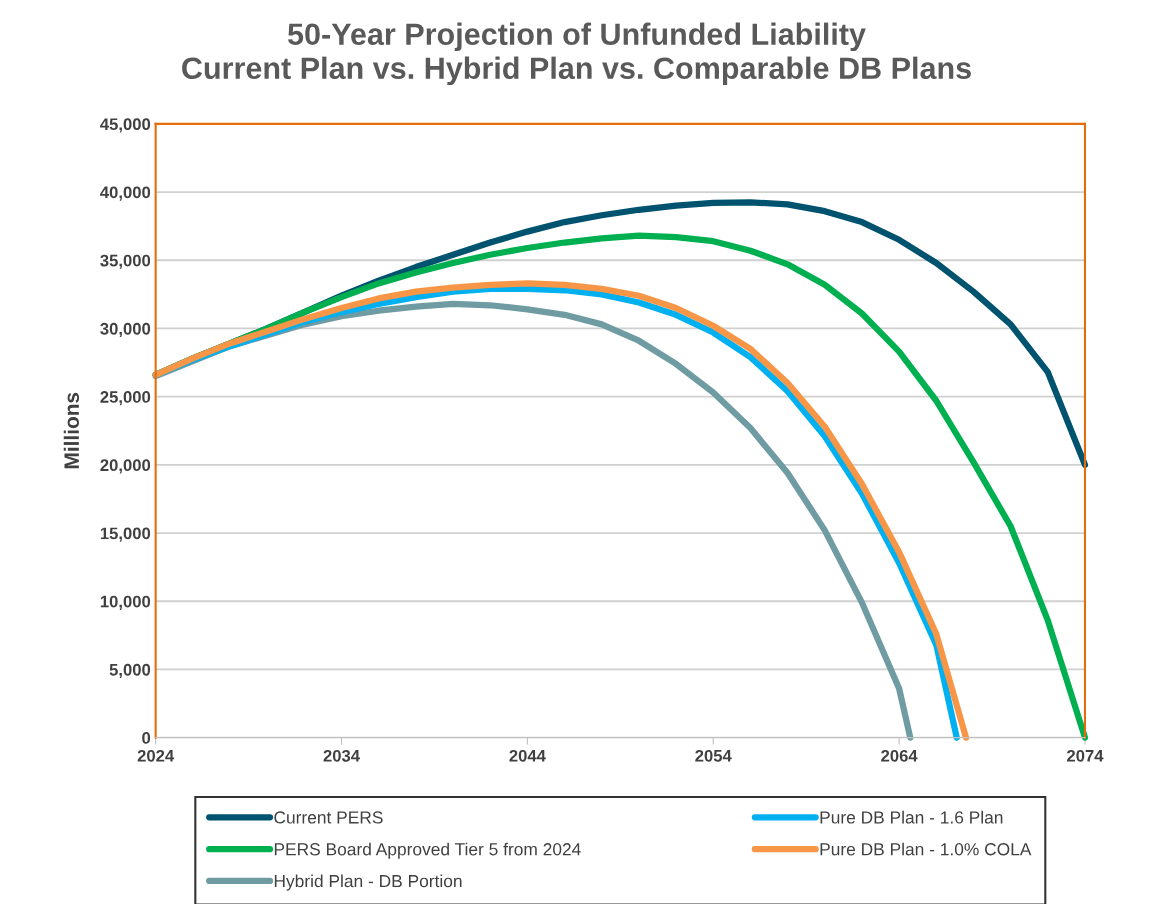  What do you see at coordinates (125, 534) in the screenshot?
I see `y-tick-label: 15,000` at bounding box center [125, 534].